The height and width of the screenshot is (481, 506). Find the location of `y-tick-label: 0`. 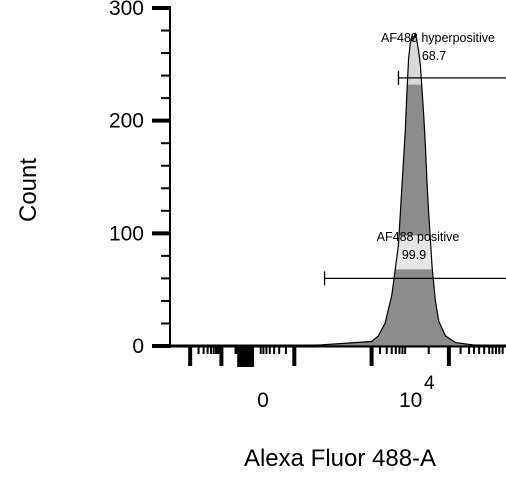

y-tick-label: 0 is located at coordinates (138, 346).